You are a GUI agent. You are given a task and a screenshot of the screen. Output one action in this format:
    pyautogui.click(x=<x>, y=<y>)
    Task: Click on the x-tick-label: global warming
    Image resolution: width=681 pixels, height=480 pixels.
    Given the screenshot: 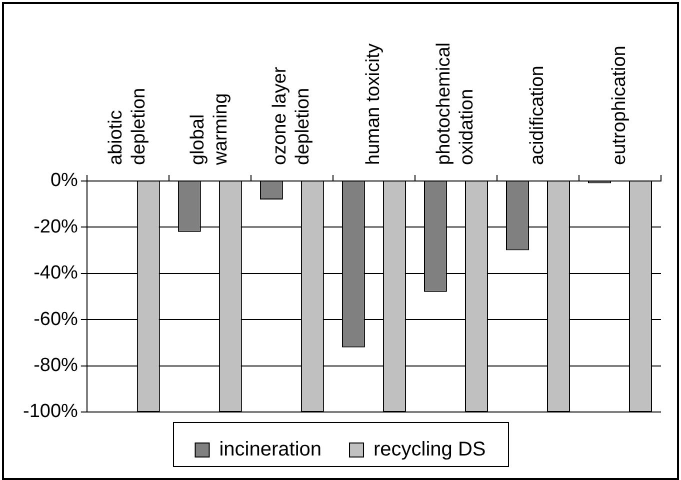 What is the action you would take?
    pyautogui.click(x=210, y=129)
    